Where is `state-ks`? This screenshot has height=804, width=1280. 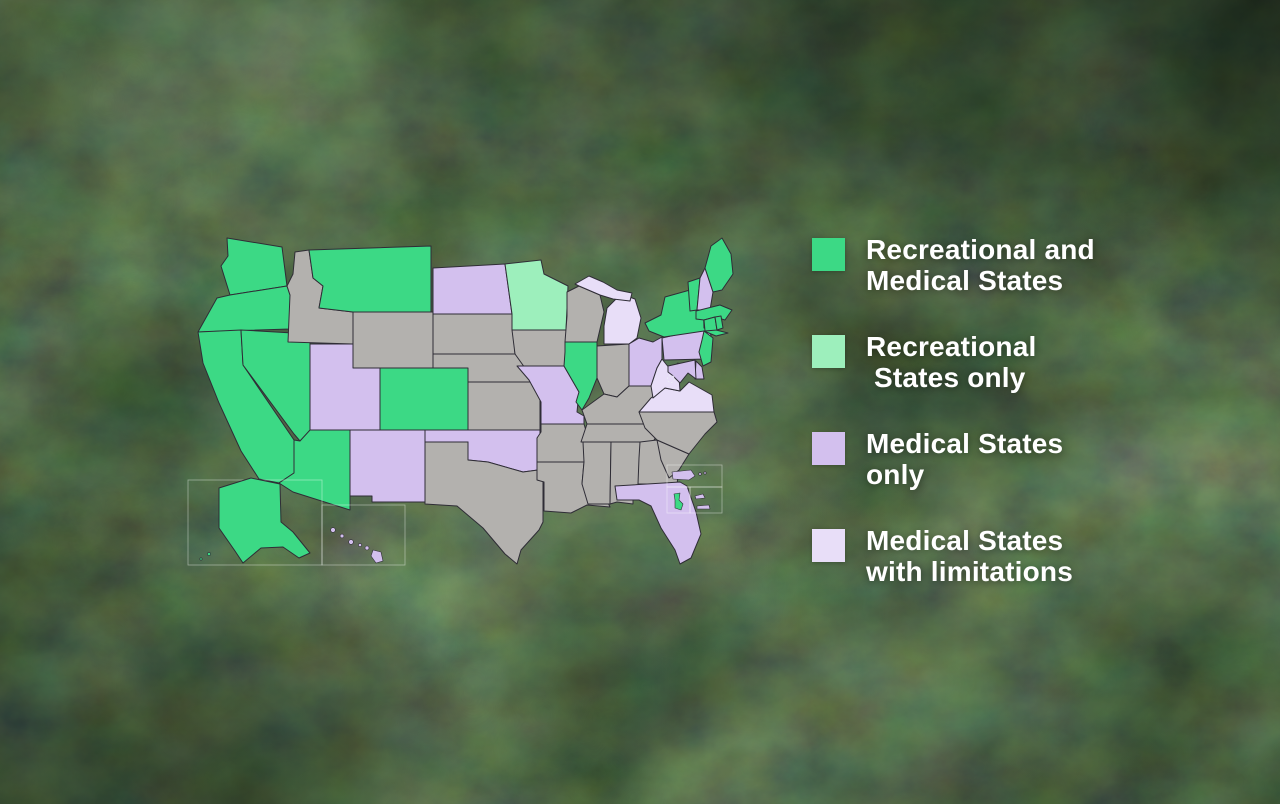 state-ks is located at coordinates (504, 406).